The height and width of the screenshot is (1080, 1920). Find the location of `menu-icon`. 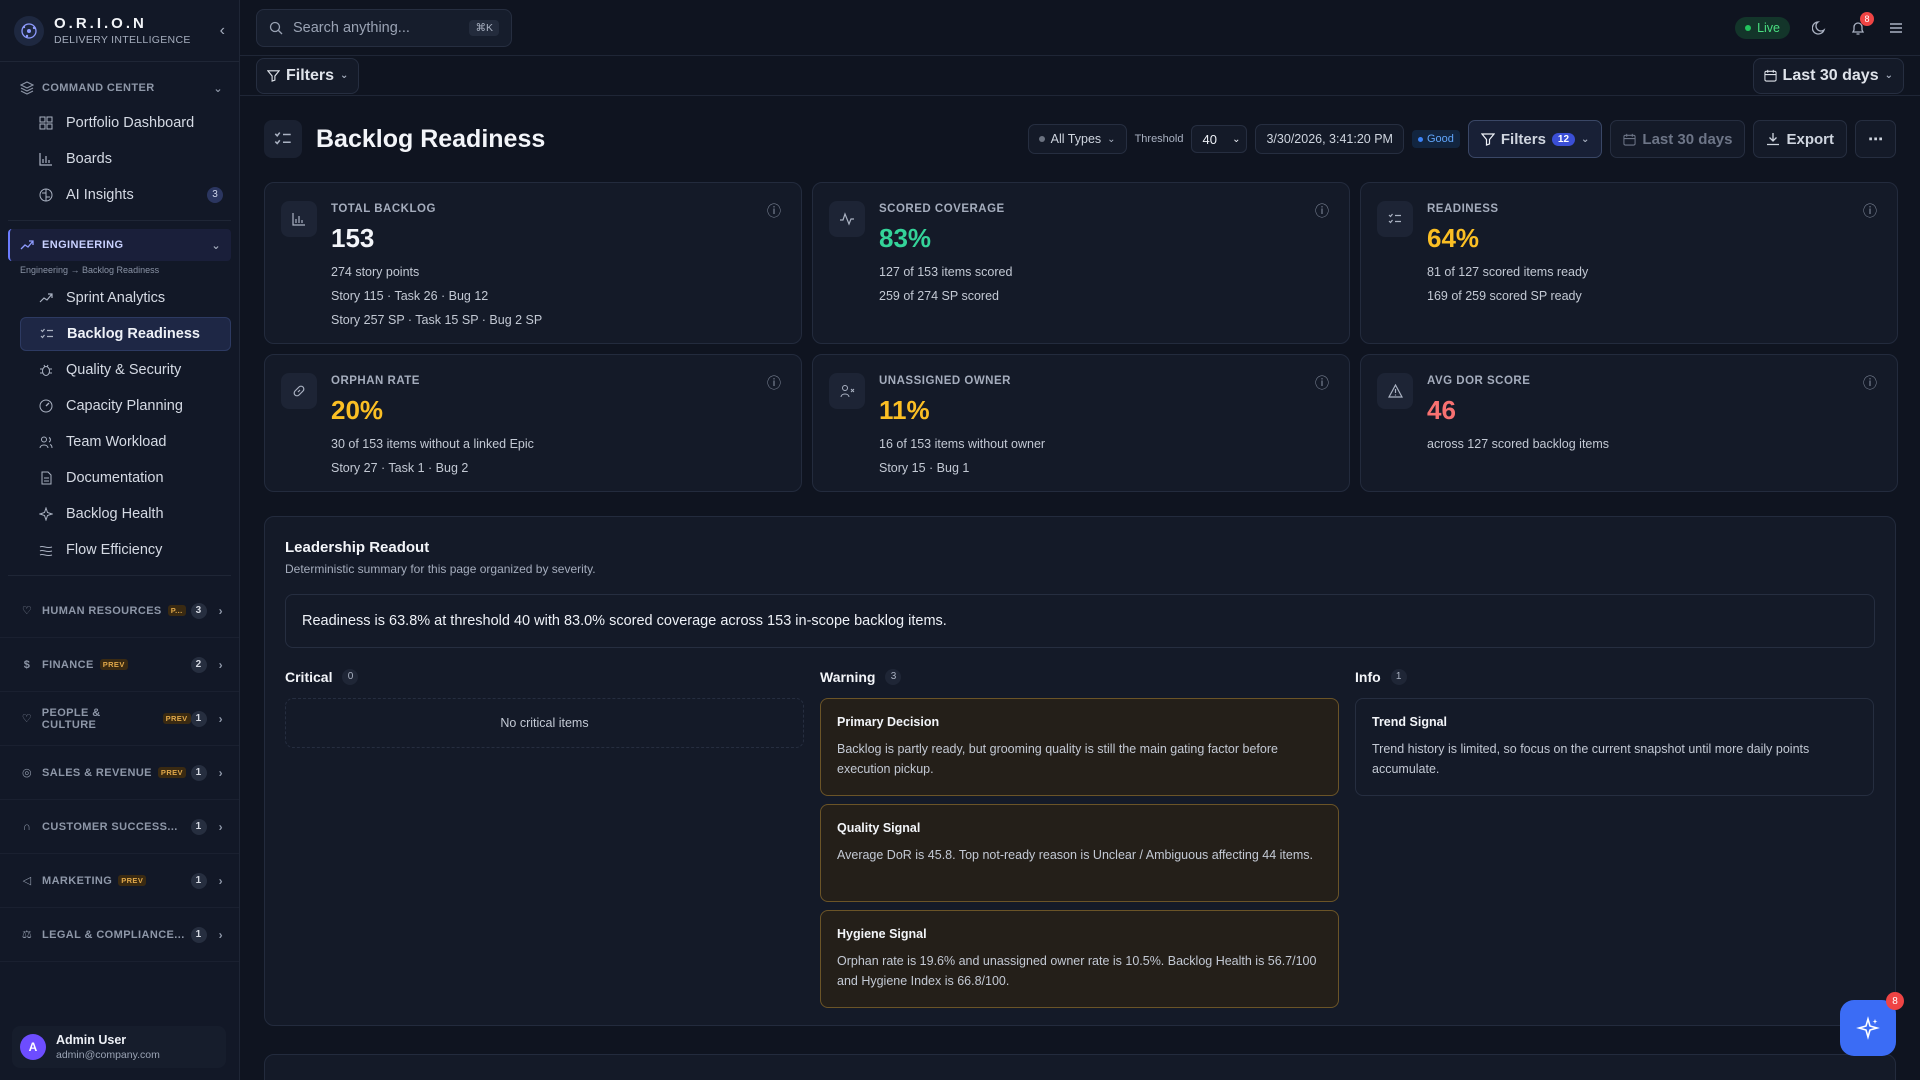

menu-icon is located at coordinates (1896, 28).